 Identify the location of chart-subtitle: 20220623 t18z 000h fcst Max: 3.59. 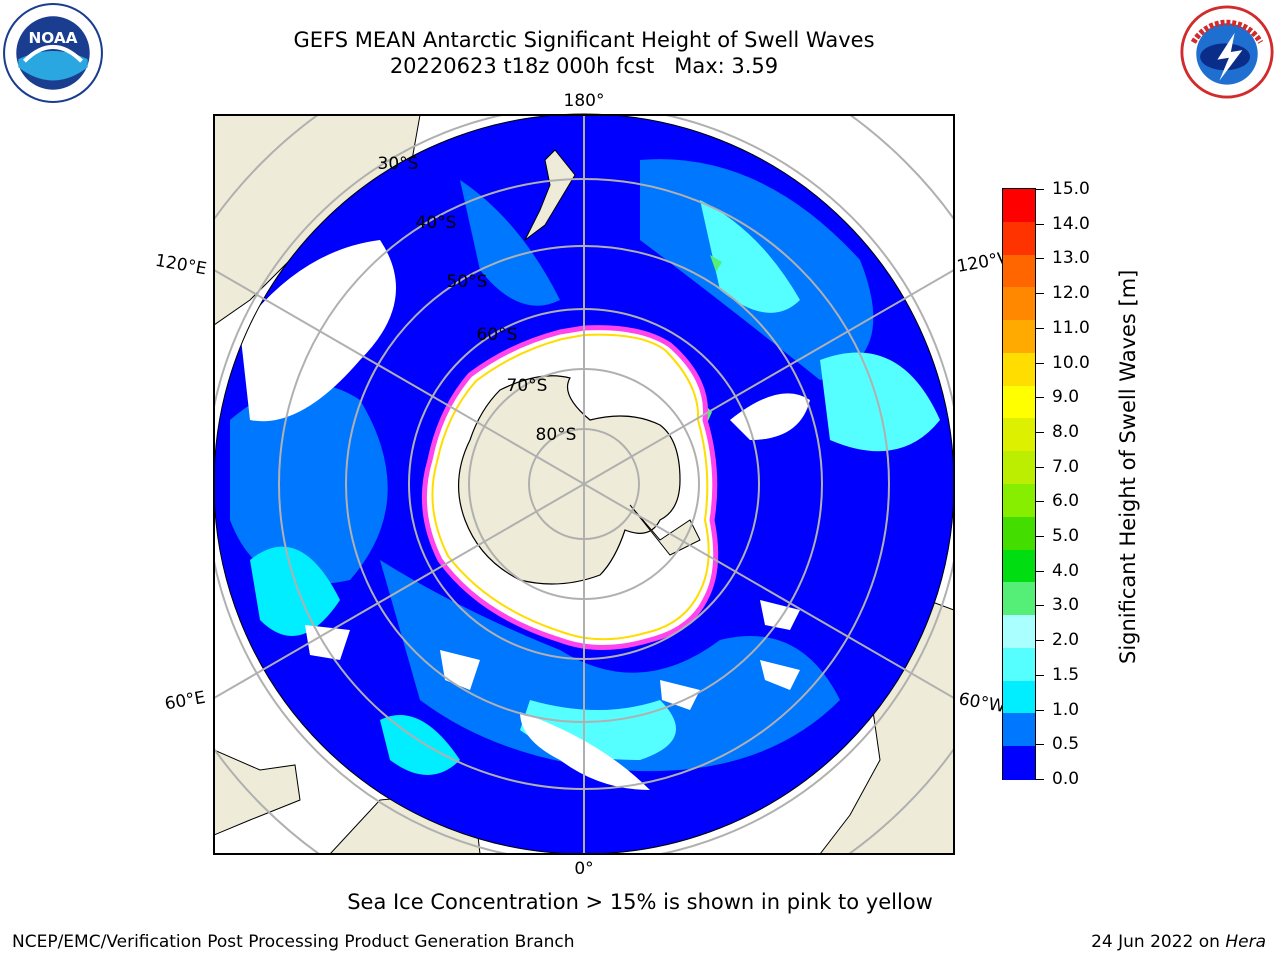
(584, 66).